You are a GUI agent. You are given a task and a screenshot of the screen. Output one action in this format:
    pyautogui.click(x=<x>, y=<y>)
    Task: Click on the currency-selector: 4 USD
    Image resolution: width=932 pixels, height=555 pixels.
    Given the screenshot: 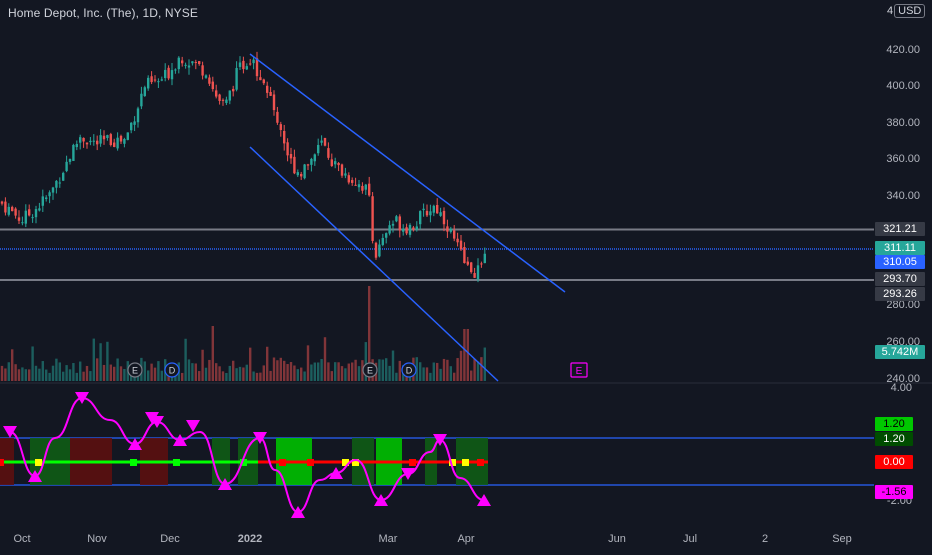 What is the action you would take?
    pyautogui.click(x=906, y=11)
    